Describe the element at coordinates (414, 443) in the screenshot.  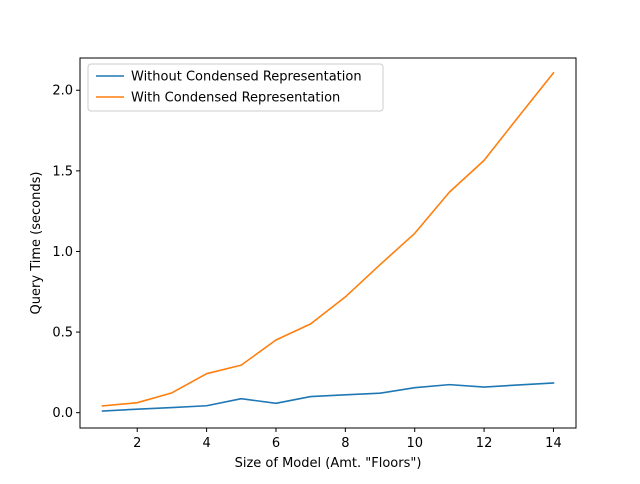
I see `x-tick-label: 10` at that location.